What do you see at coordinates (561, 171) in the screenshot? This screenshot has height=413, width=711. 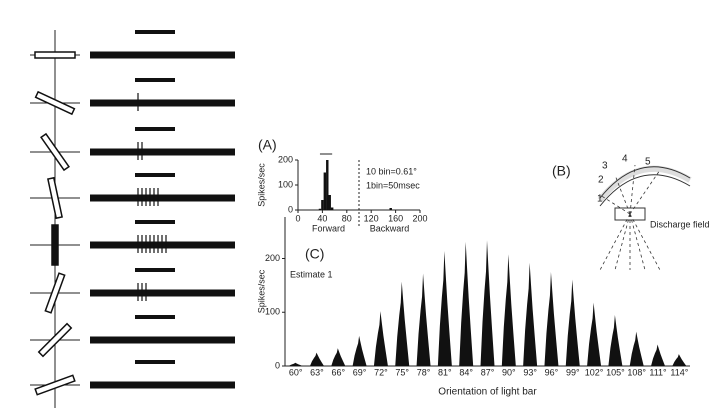 I see `panel-label: (B)` at bounding box center [561, 171].